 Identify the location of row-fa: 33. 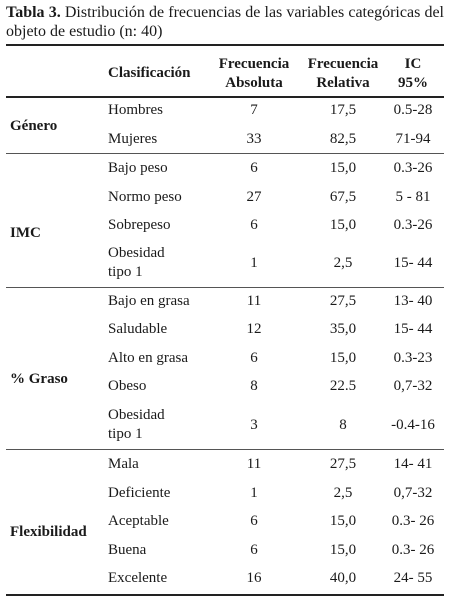
(254, 139).